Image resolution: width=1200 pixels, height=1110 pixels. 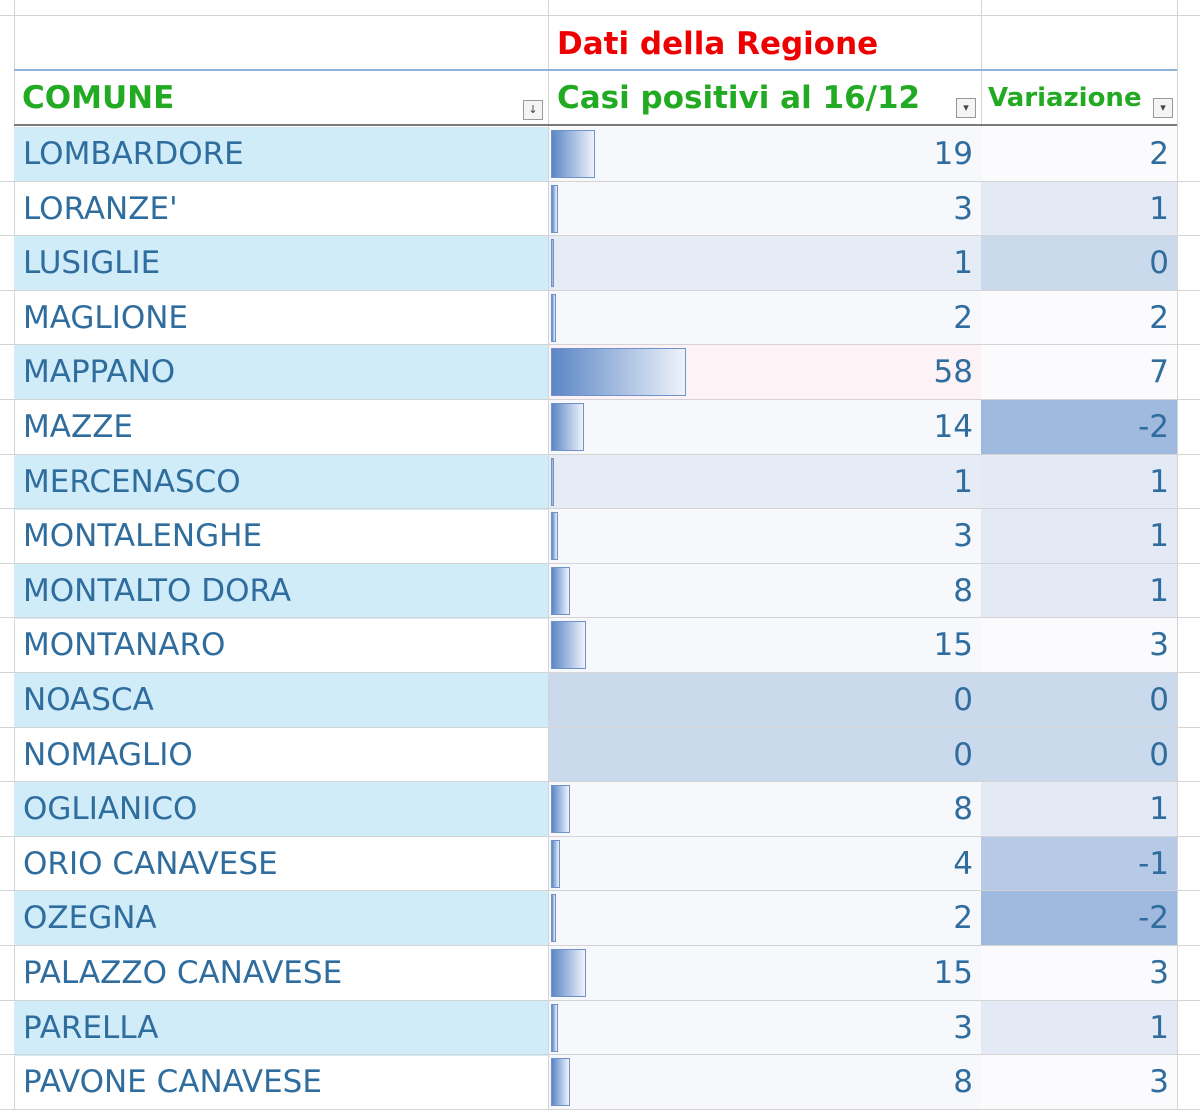 I want to click on table-row: NOASCA 0 0, so click(x=600, y=700).